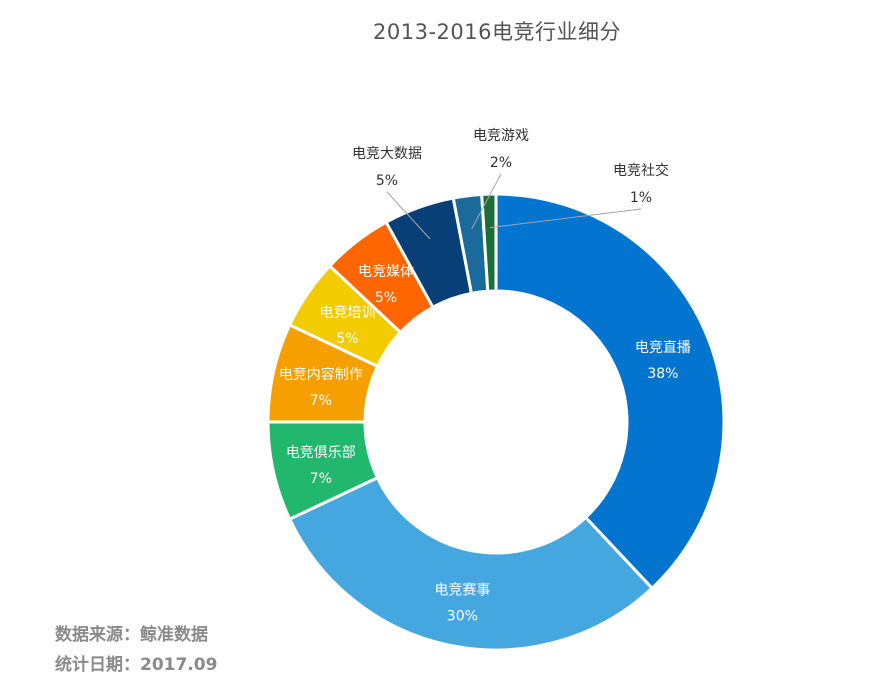 This screenshot has height=684, width=879. What do you see at coordinates (663, 347) in the screenshot?
I see `slice-category-label: 电竞直播` at bounding box center [663, 347].